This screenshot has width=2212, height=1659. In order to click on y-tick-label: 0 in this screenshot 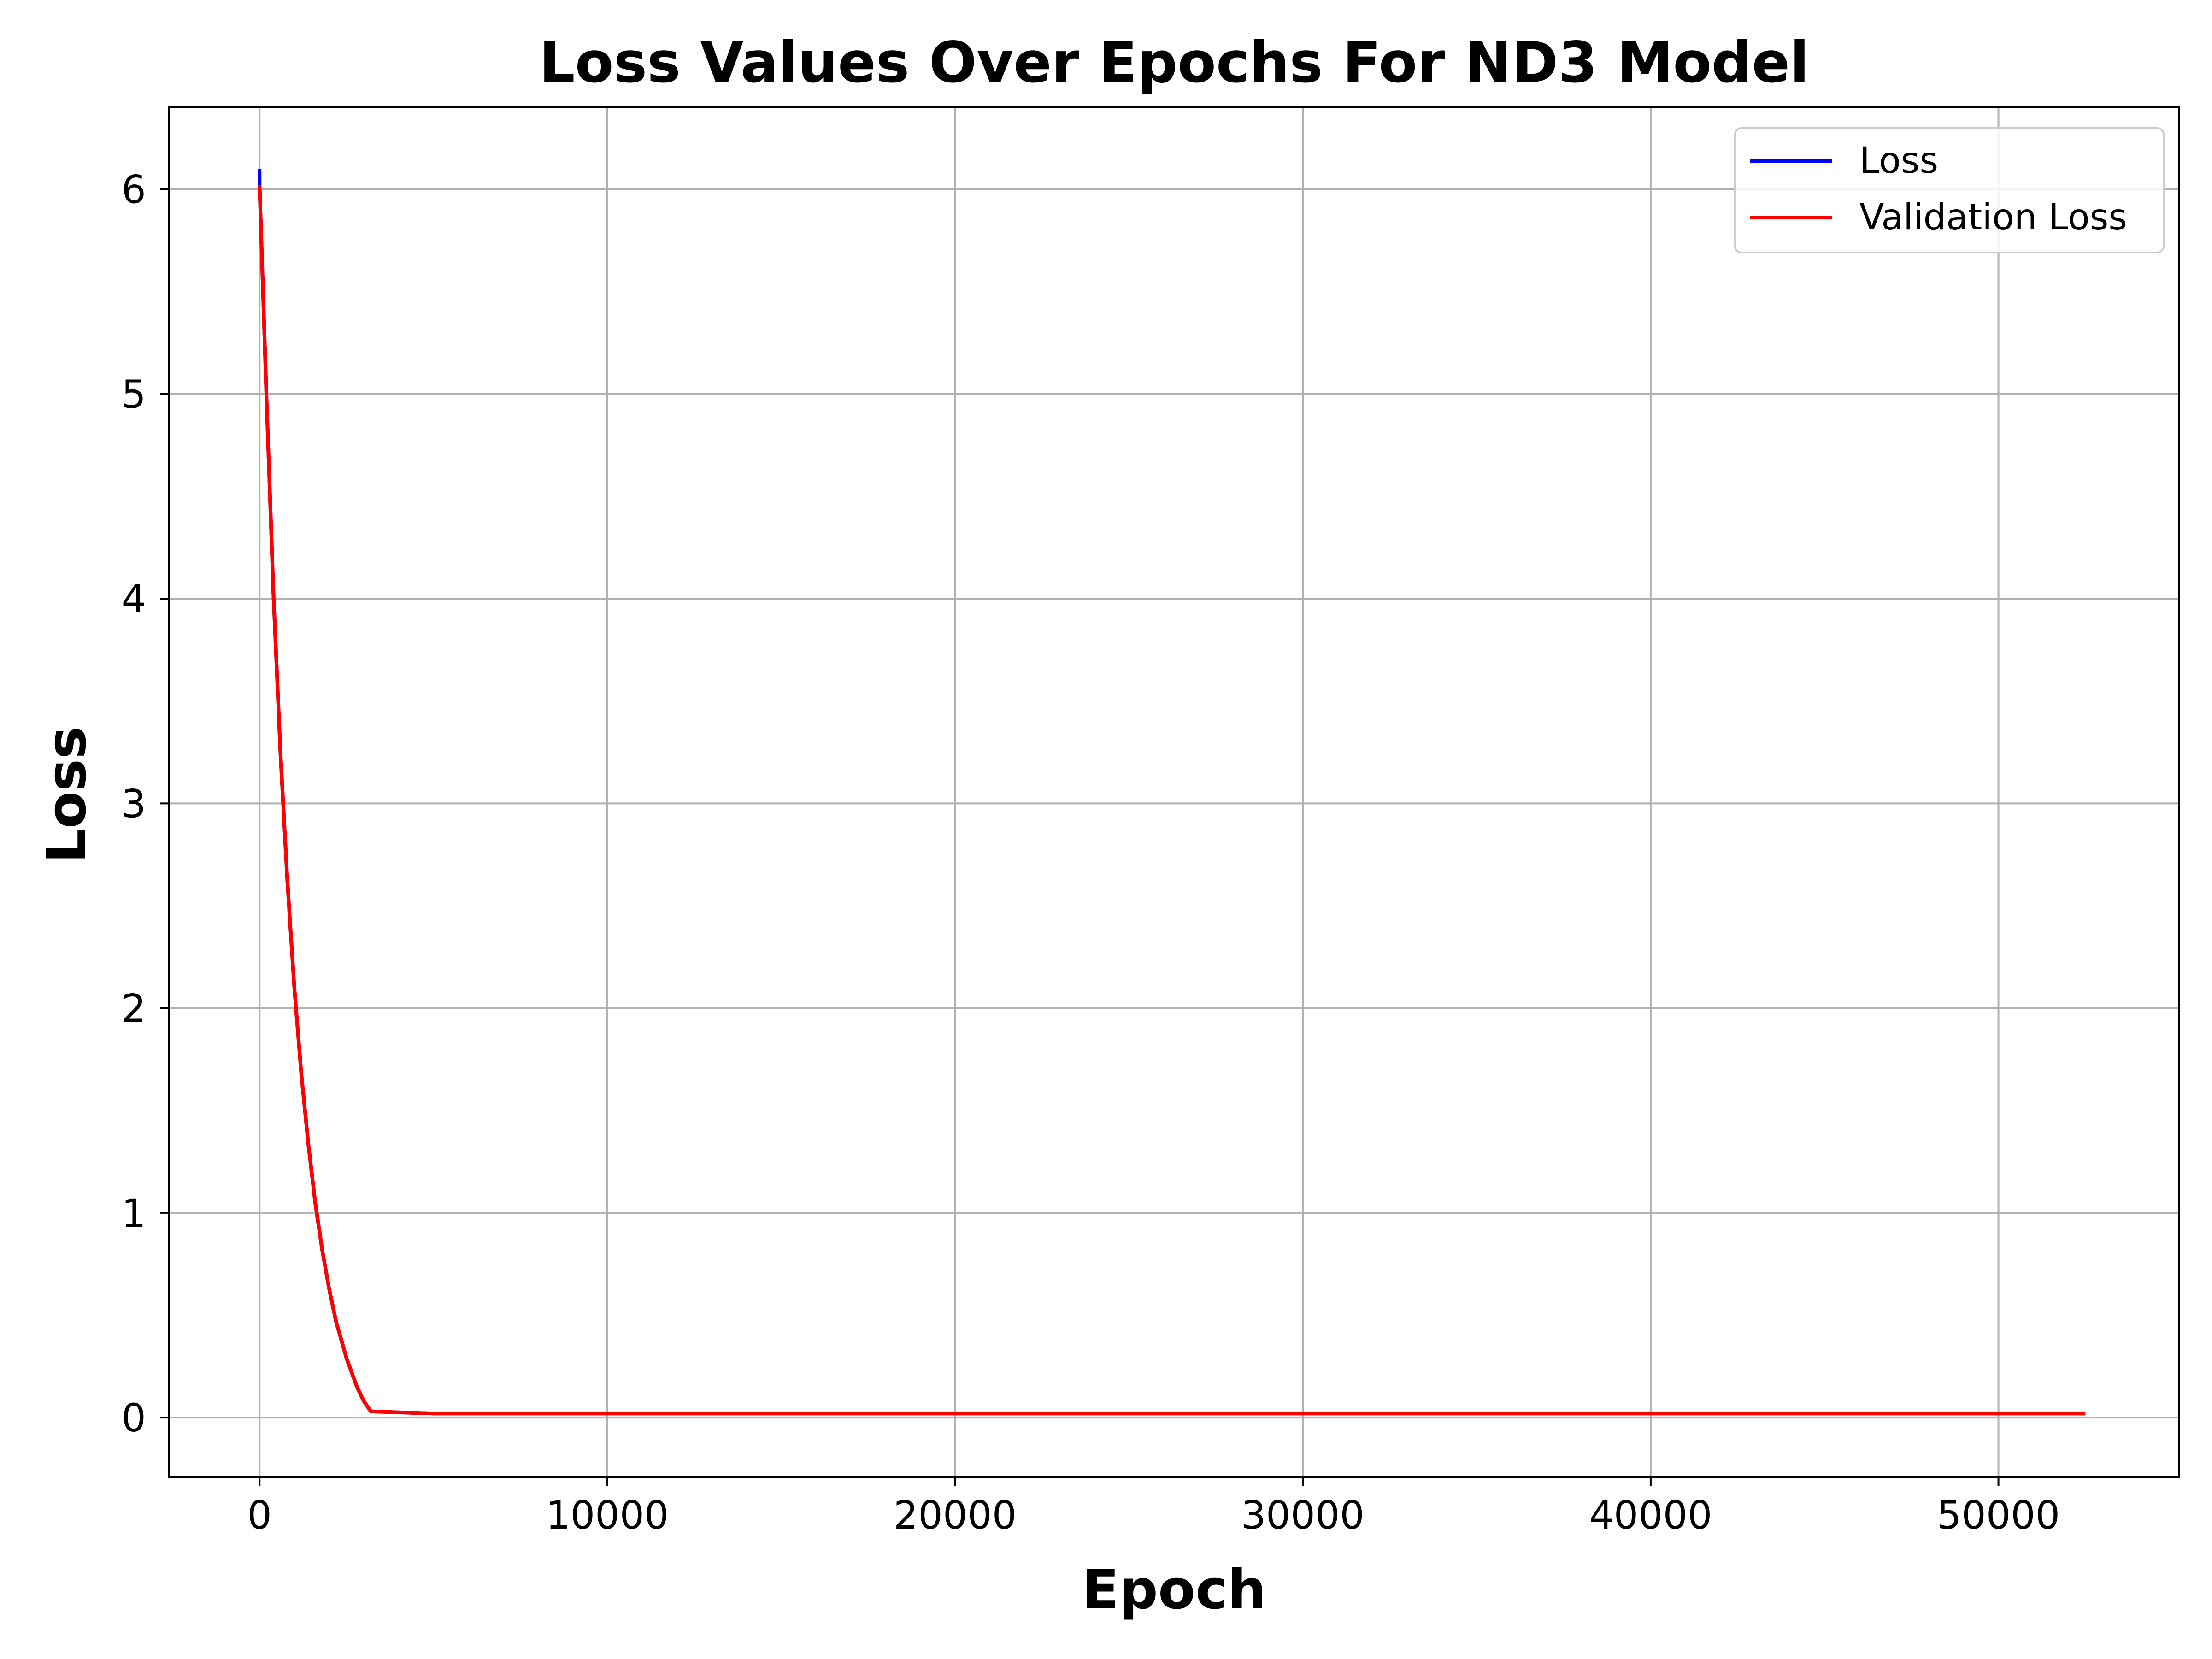, I will do `click(134, 1418)`.